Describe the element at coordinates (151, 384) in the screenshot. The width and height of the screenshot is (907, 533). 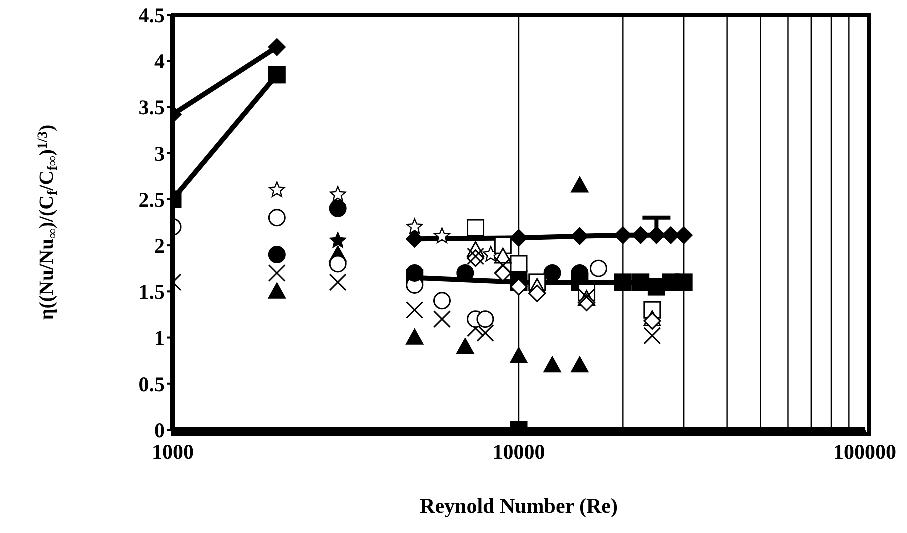
I see `y-tick-label: 0.5` at that location.